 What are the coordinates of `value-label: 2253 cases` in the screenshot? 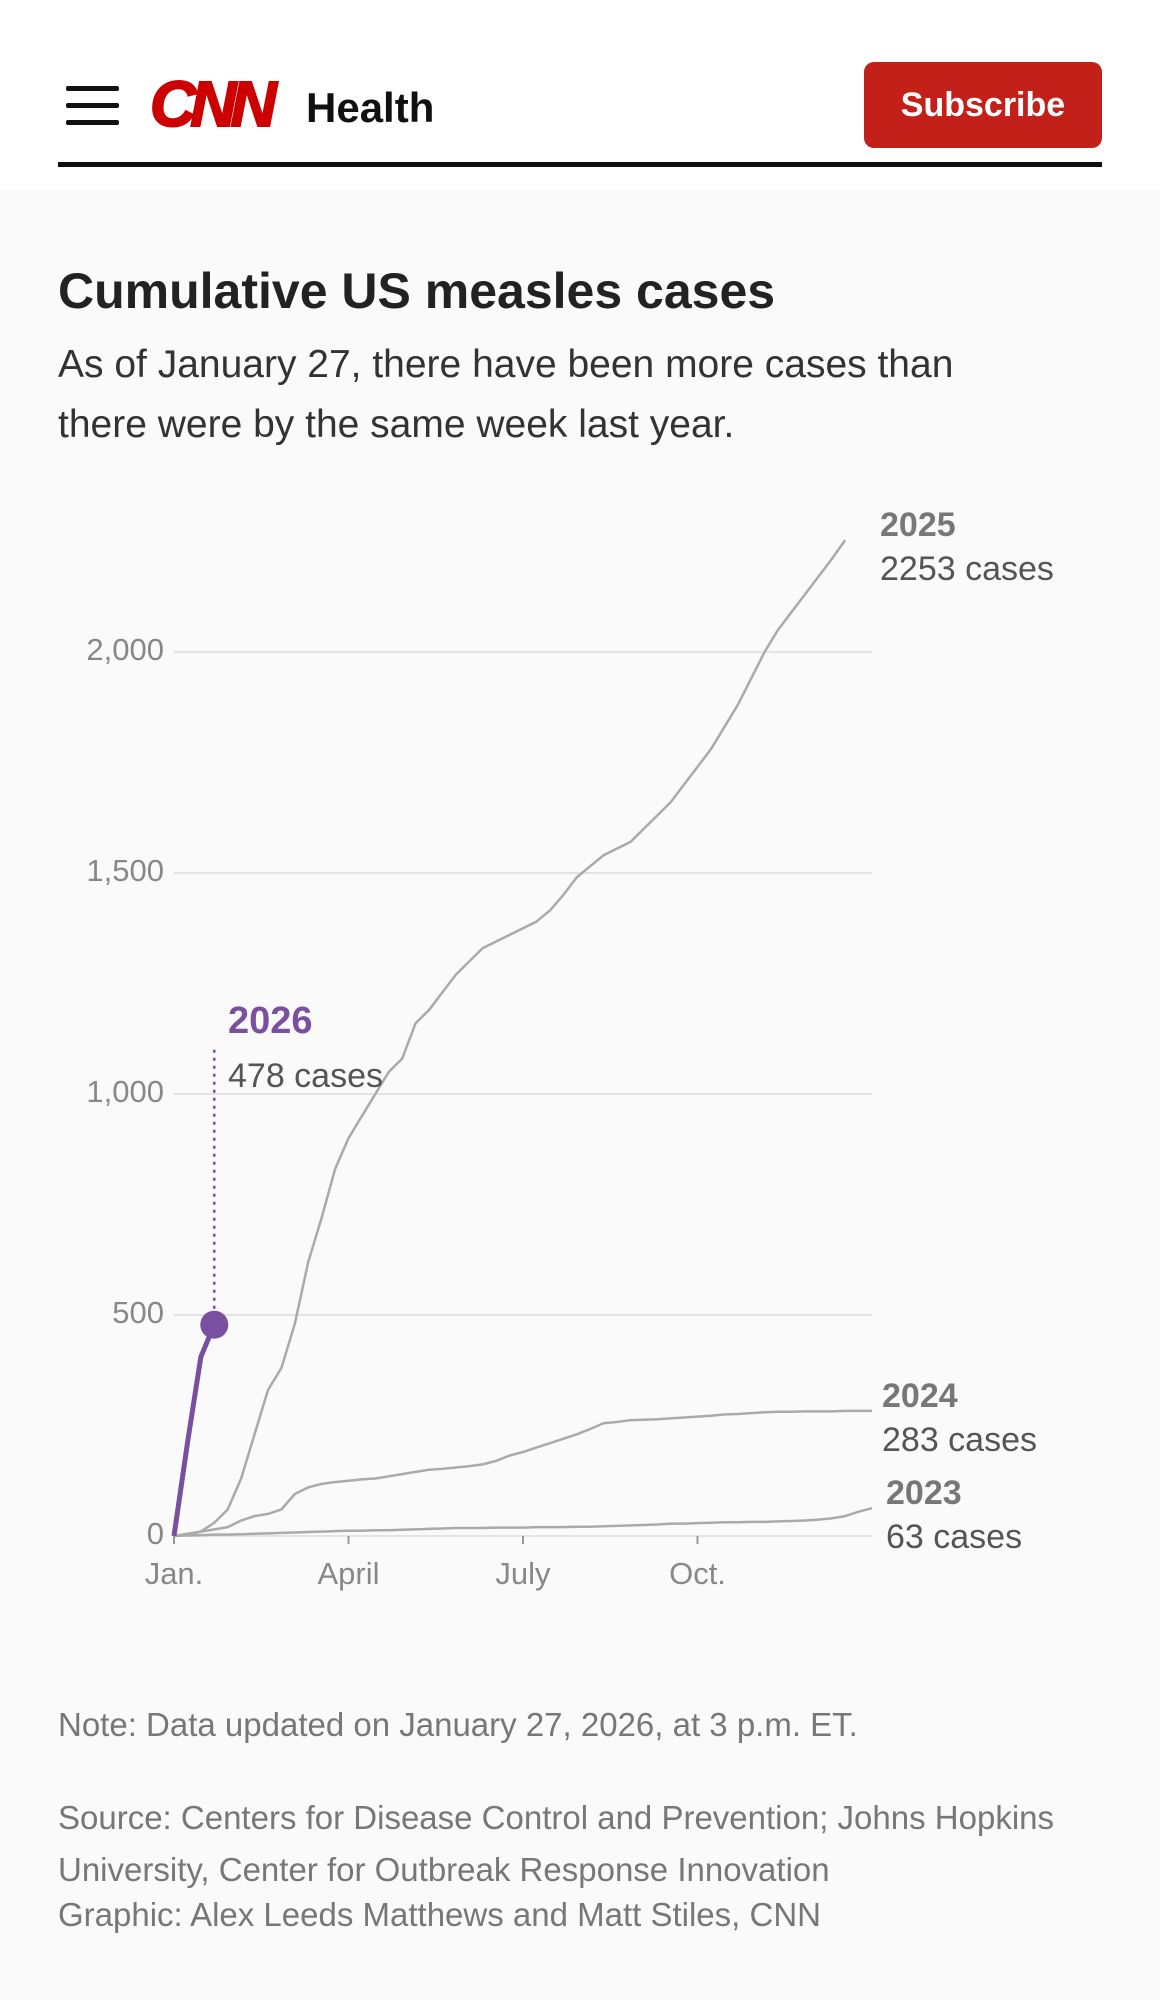 It's located at (967, 569).